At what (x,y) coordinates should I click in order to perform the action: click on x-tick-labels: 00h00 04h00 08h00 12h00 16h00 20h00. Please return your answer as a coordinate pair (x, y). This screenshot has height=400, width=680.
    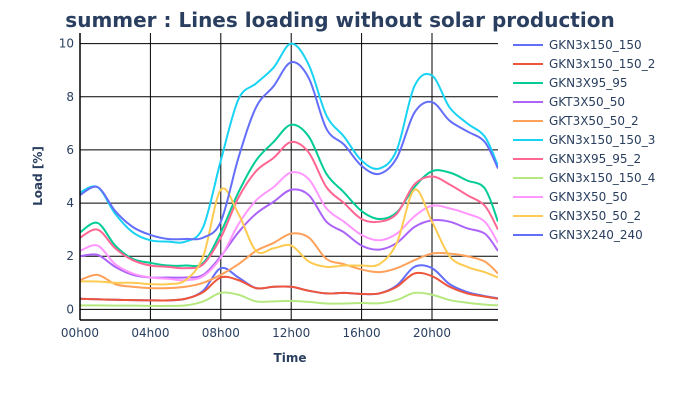
    Looking at the image, I should click on (256, 333).